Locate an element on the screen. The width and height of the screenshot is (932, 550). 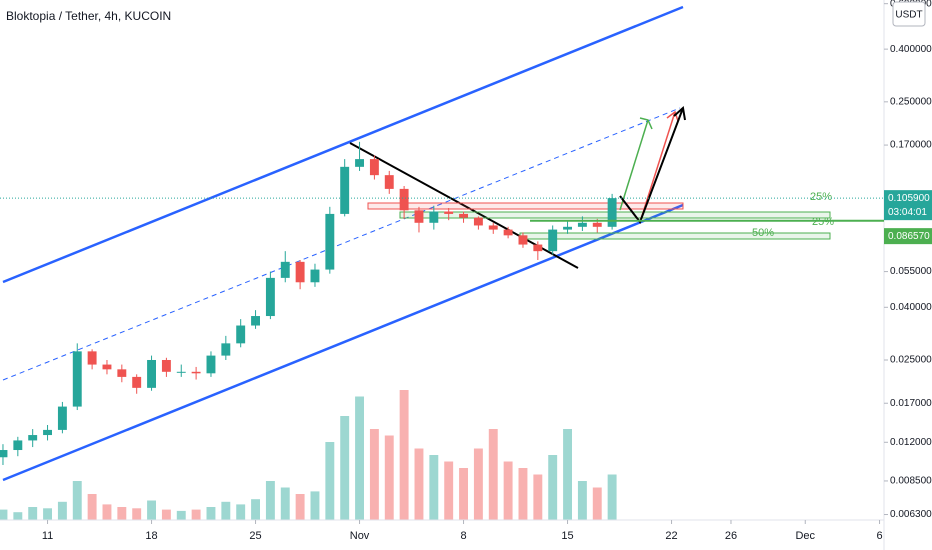
y-tick-label: 0.025000 is located at coordinates (911, 360).